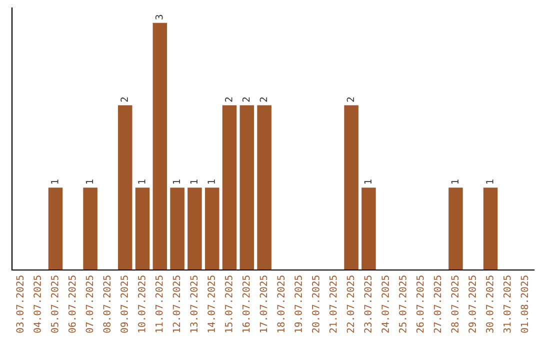 The height and width of the screenshot is (340, 540). I want to click on x-tick-label: 18.07.2025, so click(281, 304).